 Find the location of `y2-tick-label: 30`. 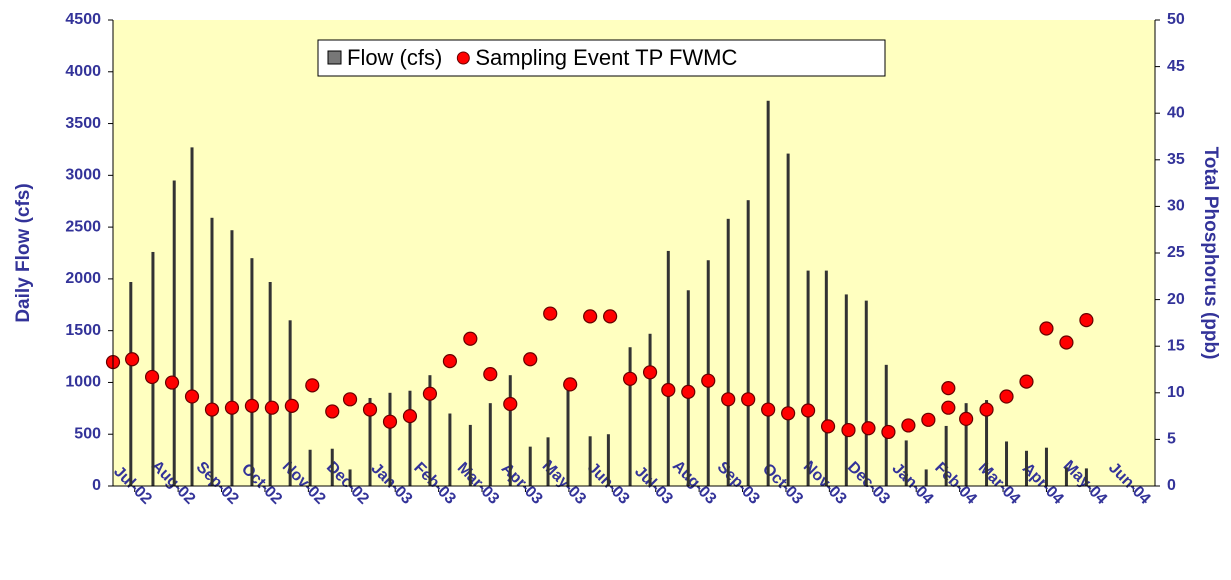

y2-tick-label: 30 is located at coordinates (1176, 206).